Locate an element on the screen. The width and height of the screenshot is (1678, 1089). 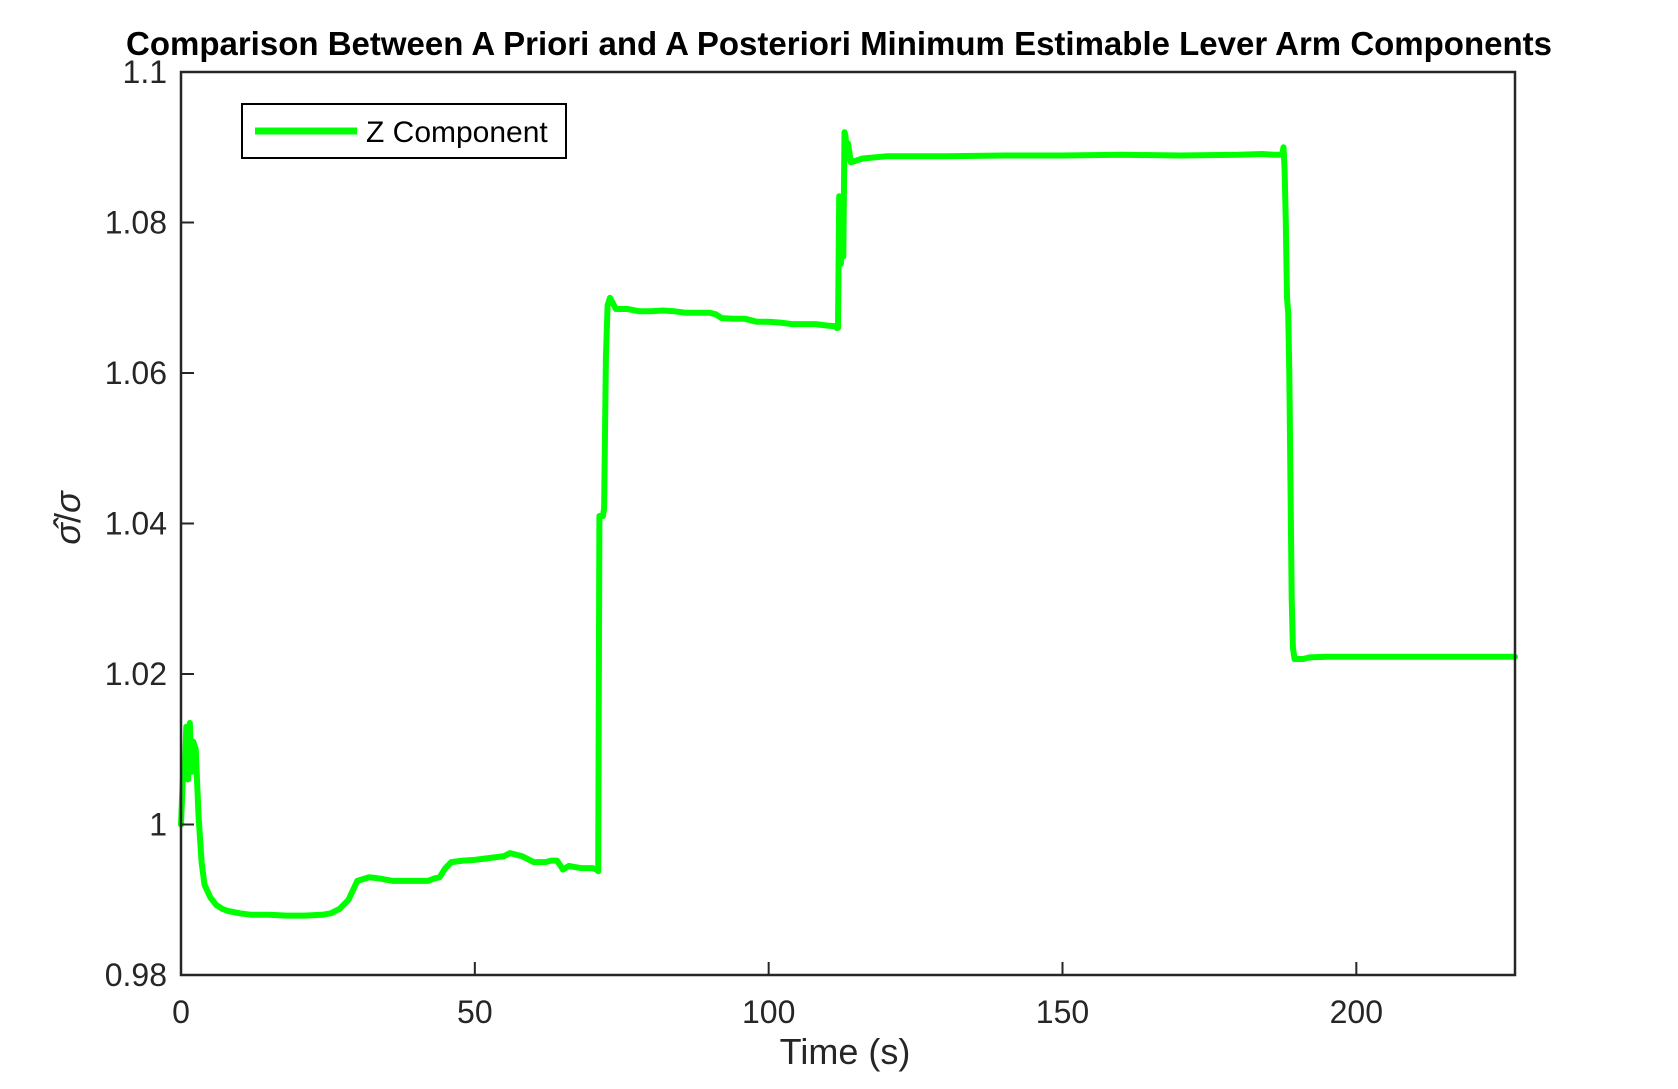
legend-label-z-component: Z Component is located at coordinates (457, 132).